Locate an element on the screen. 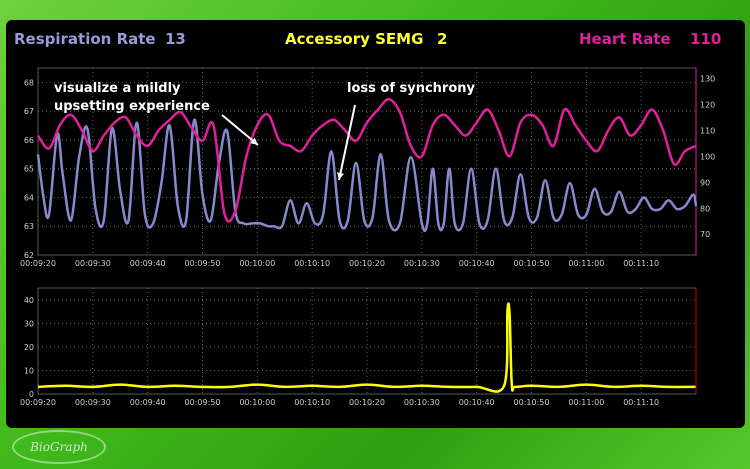 The width and height of the screenshot is (750, 469). y-tick-label-left: 10 is located at coordinates (29, 370).